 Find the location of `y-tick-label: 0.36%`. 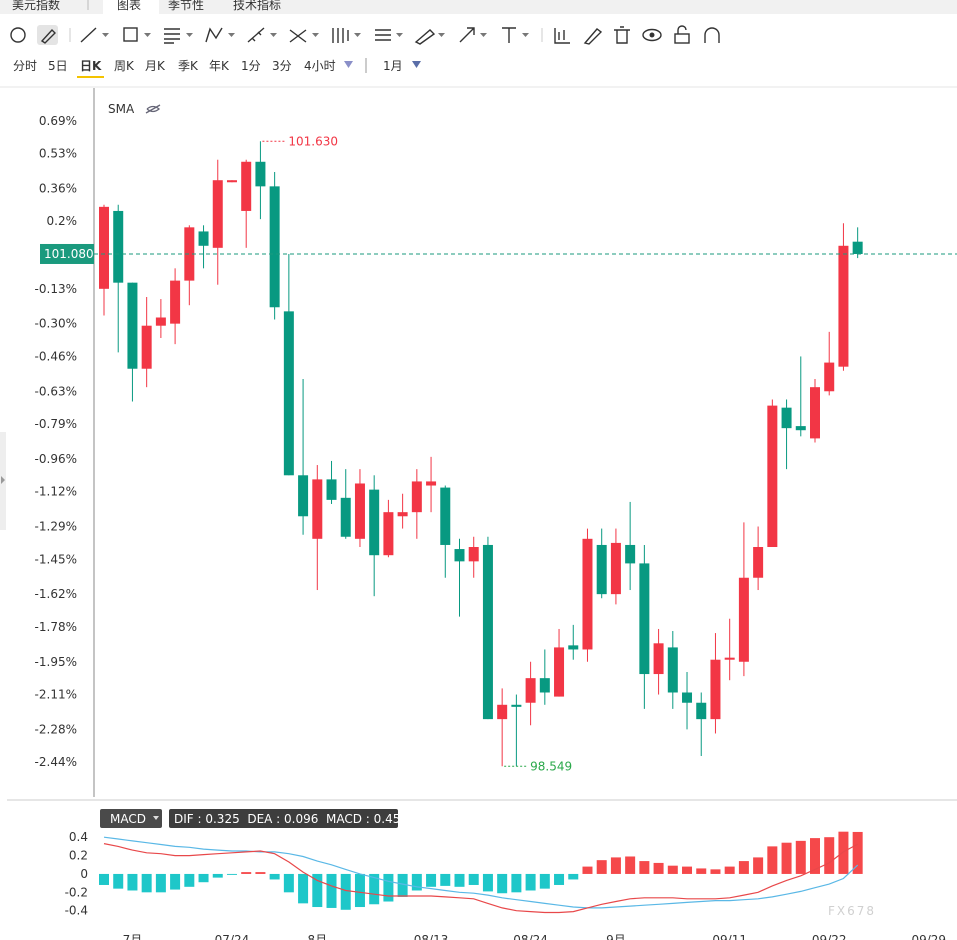

y-tick-label: 0.36% is located at coordinates (58, 188).